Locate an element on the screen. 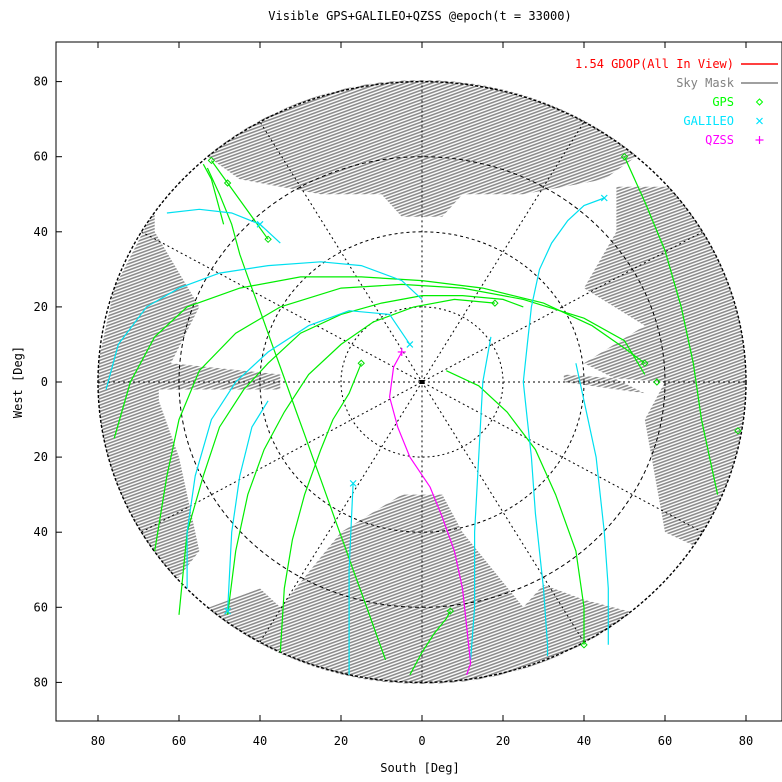  y-axis-ticks: 80 60 40 20 0 20 40 60 80 is located at coordinates (48, 382).